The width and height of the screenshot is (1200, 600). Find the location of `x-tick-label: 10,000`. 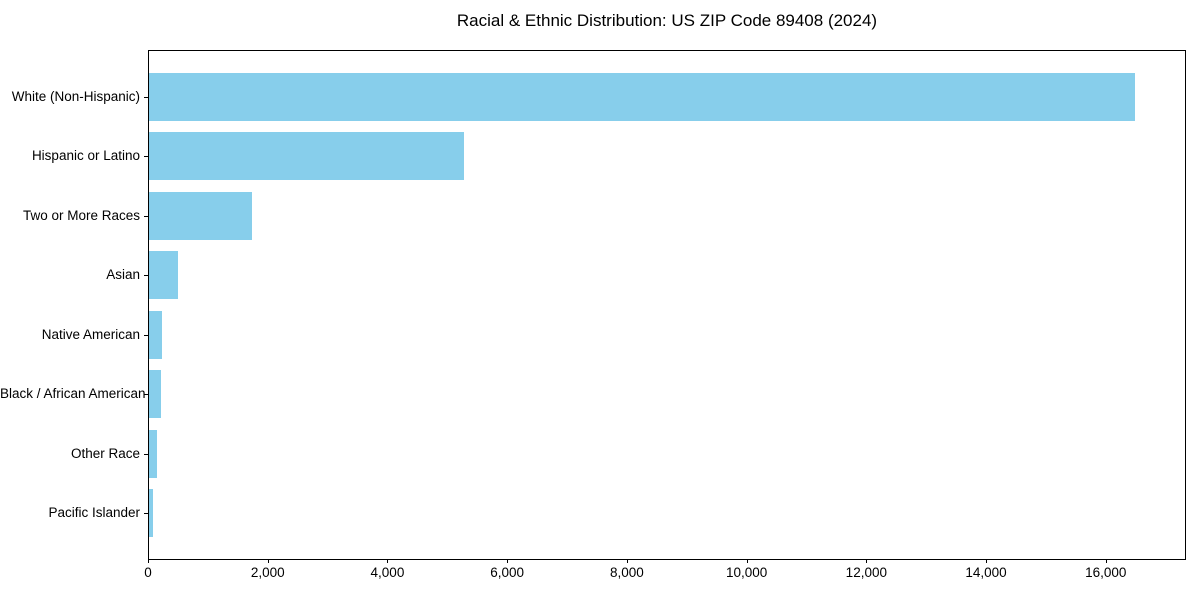

x-tick-label: 10,000 is located at coordinates (746, 572).